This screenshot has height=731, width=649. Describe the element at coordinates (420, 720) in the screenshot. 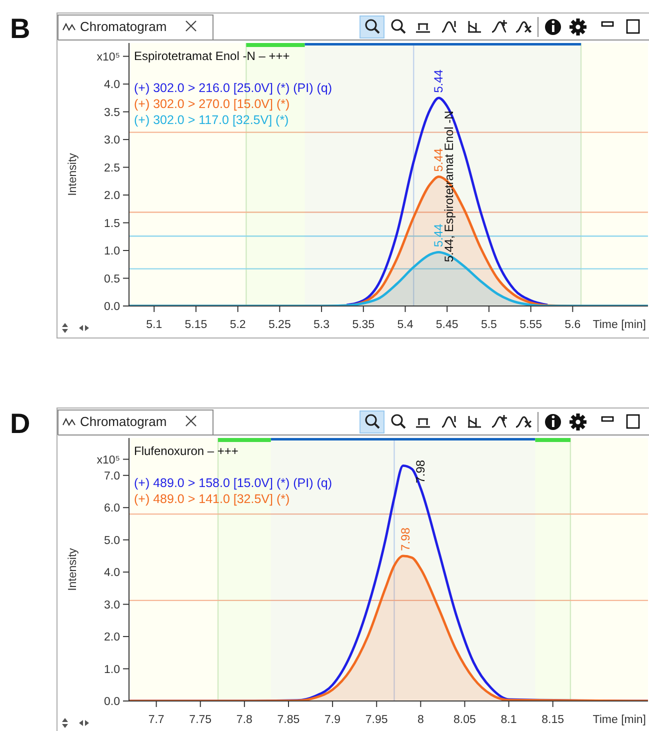

I see `x-tick-label: 8` at that location.